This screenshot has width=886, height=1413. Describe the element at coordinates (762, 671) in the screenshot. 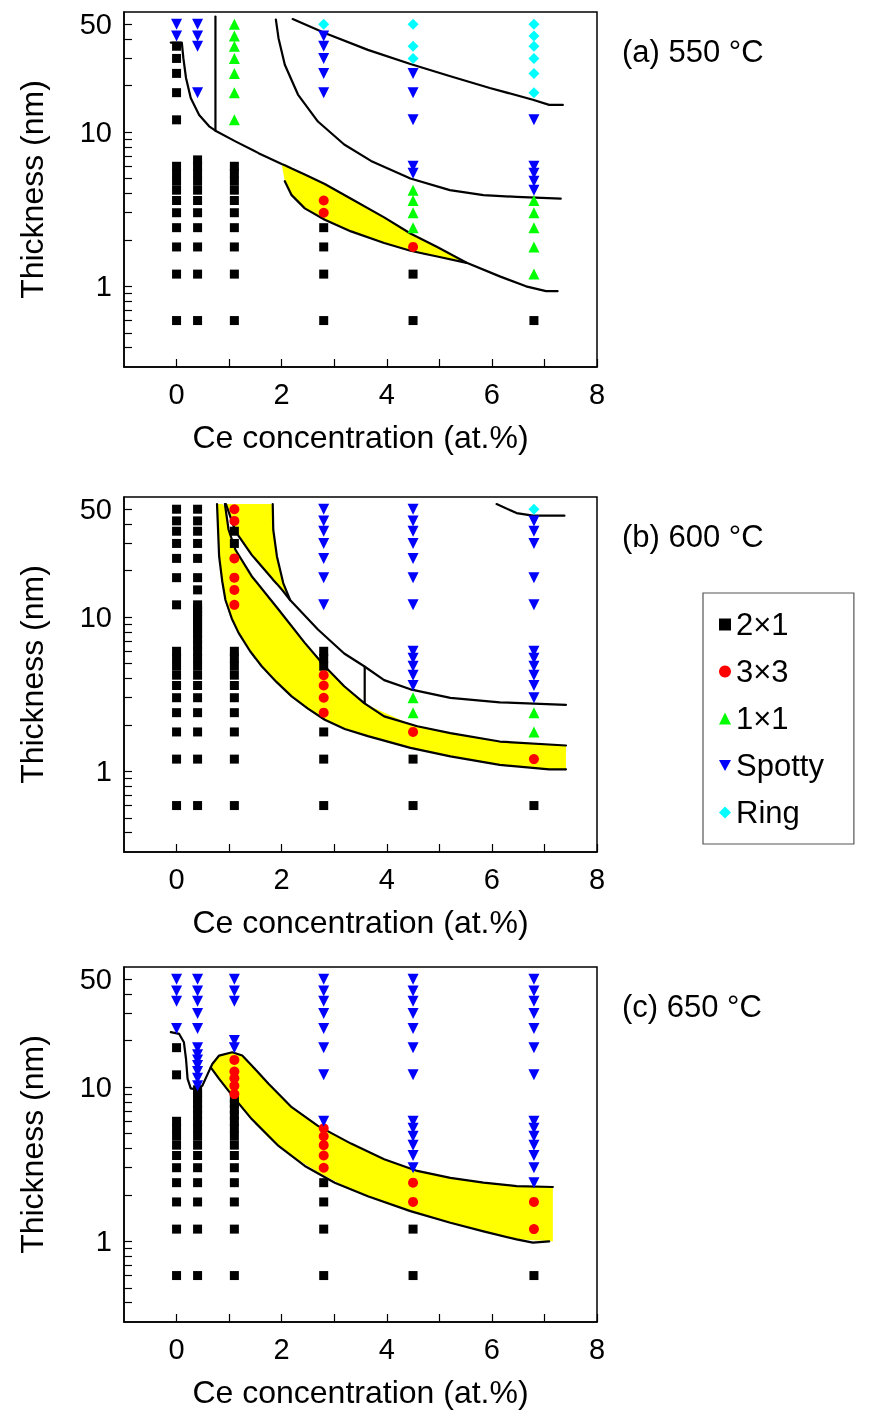

I see `legend-label: 3×3` at that location.